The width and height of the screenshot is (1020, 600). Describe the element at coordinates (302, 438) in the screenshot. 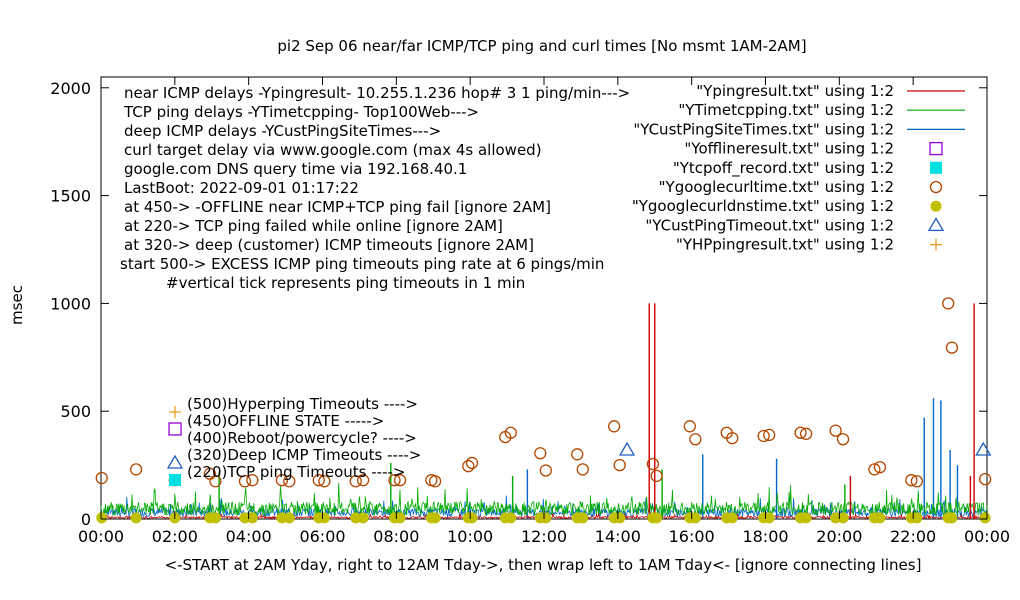

I see `key-label: (400)Reboot/powercycle? ---->` at that location.